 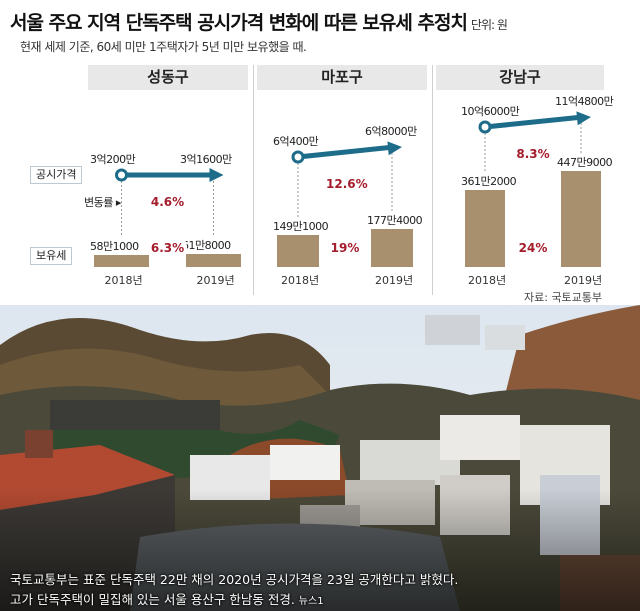 What do you see at coordinates (167, 248) in the screenshot?
I see `tax-change-percent: 6.3%` at bounding box center [167, 248].